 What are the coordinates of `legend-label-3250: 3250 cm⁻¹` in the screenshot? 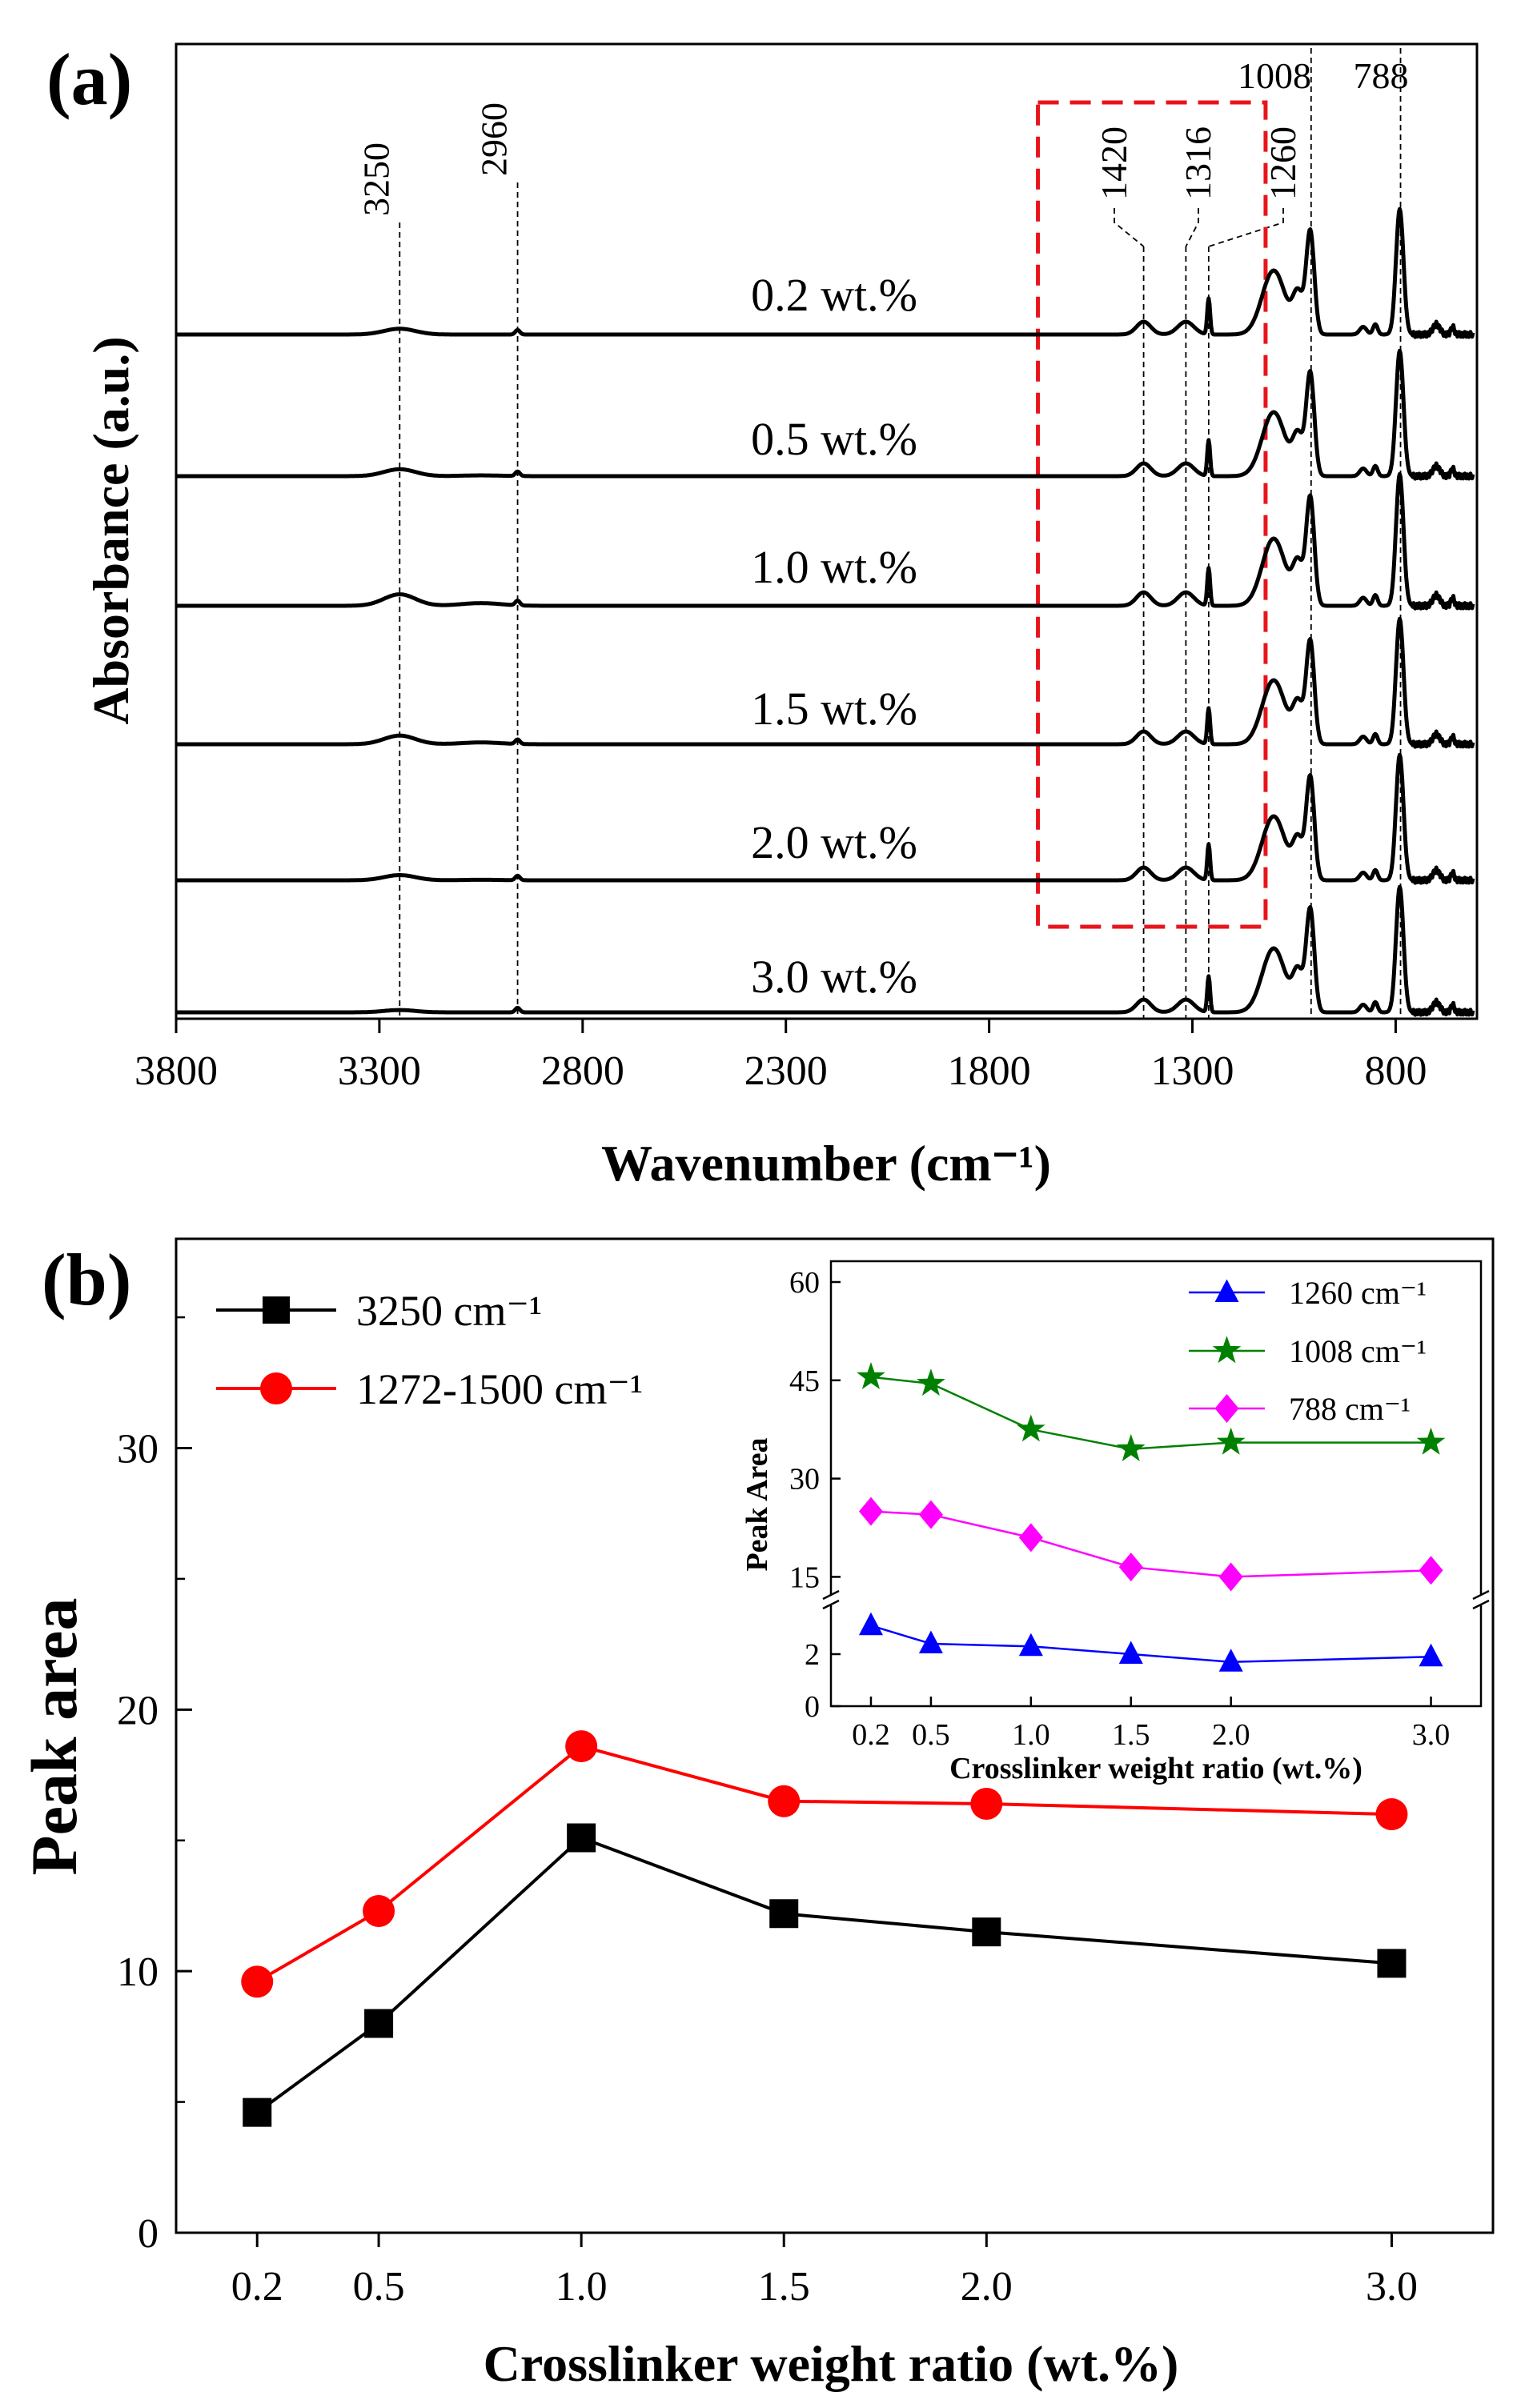 It's located at (449, 1311).